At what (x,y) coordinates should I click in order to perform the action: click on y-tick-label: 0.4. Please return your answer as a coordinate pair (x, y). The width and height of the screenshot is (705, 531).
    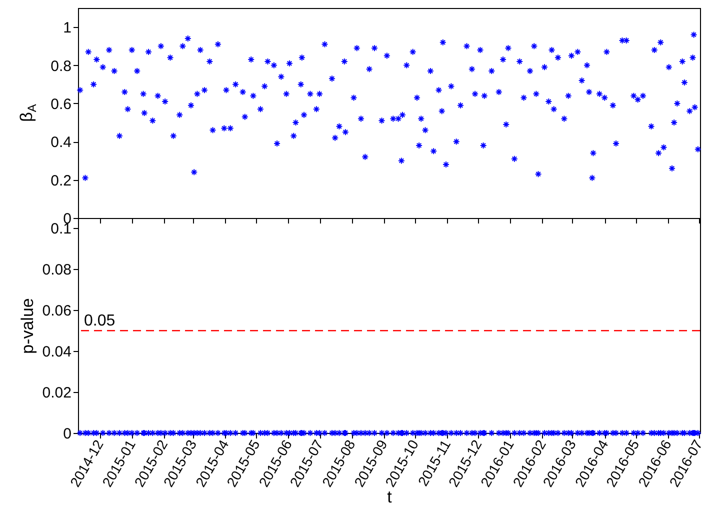
    Looking at the image, I should click on (61, 143).